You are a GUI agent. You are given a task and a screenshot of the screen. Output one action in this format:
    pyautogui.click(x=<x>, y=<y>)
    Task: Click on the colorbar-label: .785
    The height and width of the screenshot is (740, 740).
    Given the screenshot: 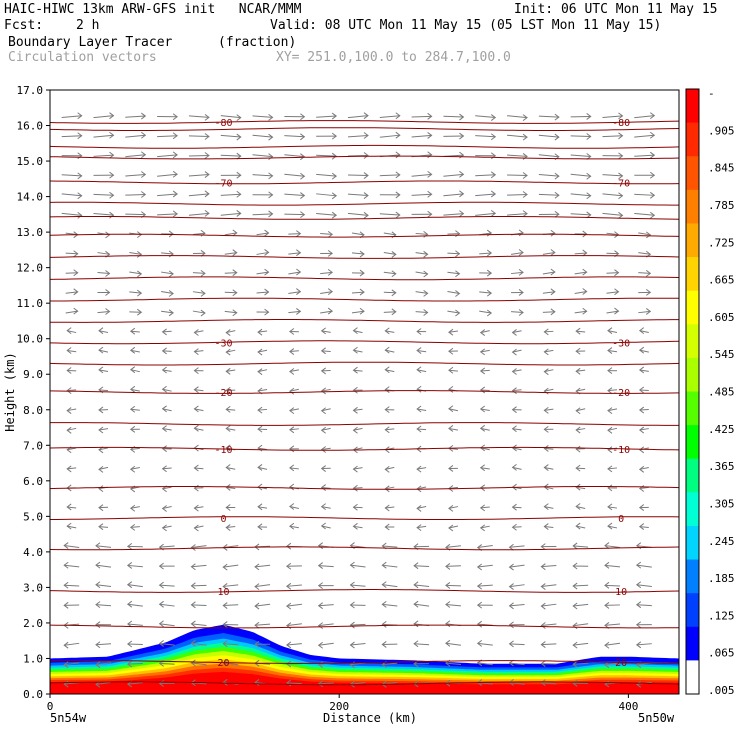 What is the action you would take?
    pyautogui.click(x=721, y=205)
    